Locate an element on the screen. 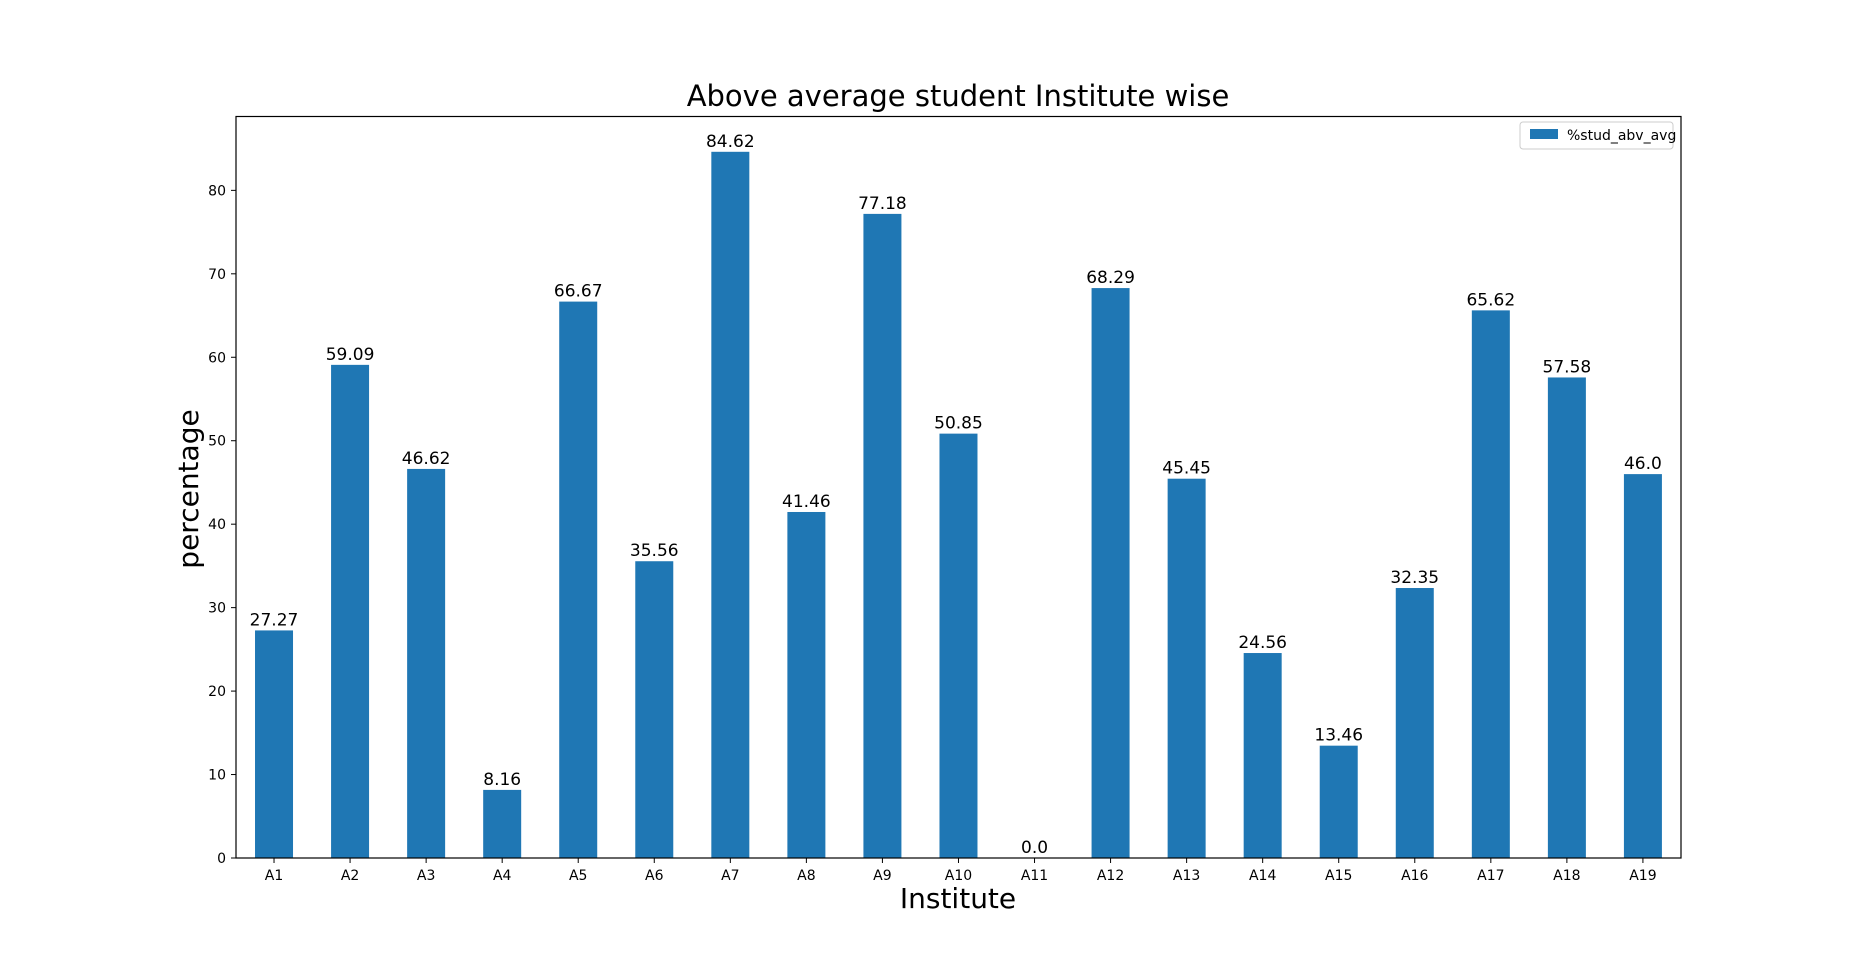 The image size is (1862, 955). y-axis-ticks: 0 10 20 30 40 50 60 70 80 is located at coordinates (222, 525).